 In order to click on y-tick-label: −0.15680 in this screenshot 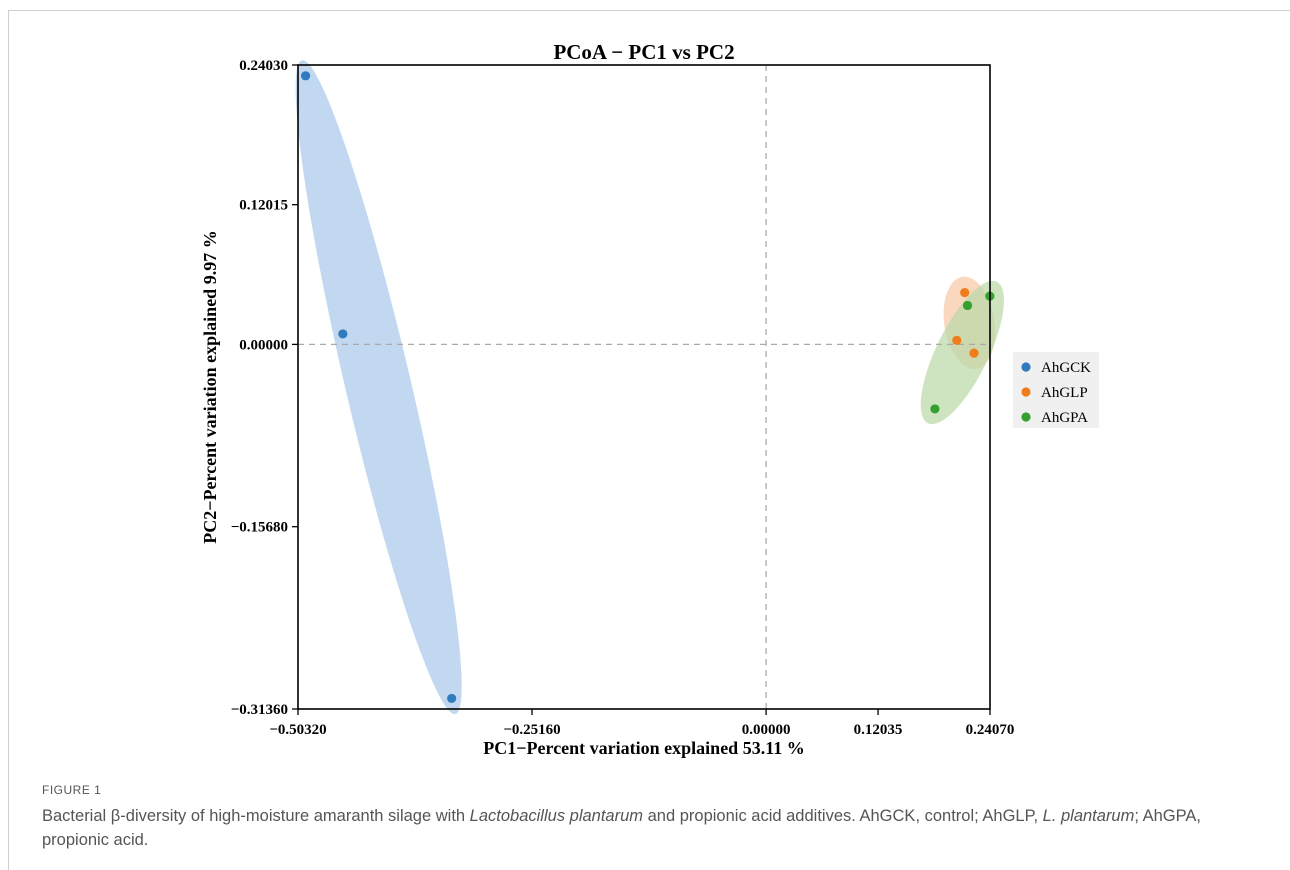, I will do `click(259, 528)`.